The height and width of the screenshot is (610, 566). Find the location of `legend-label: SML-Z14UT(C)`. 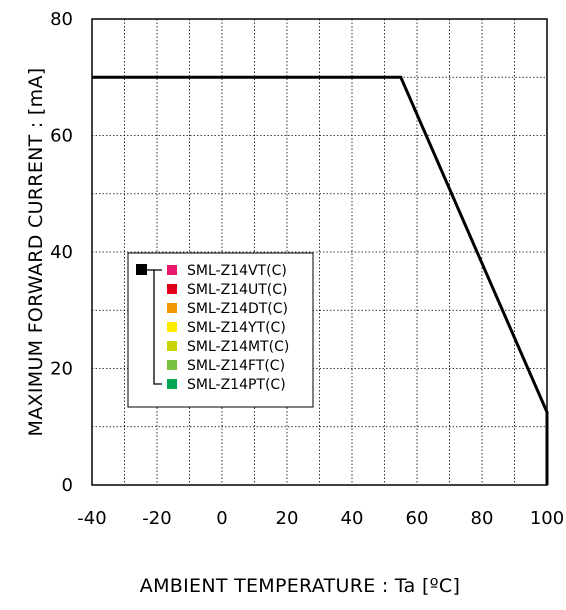

legend-label: SML-Z14UT(C) is located at coordinates (237, 290).